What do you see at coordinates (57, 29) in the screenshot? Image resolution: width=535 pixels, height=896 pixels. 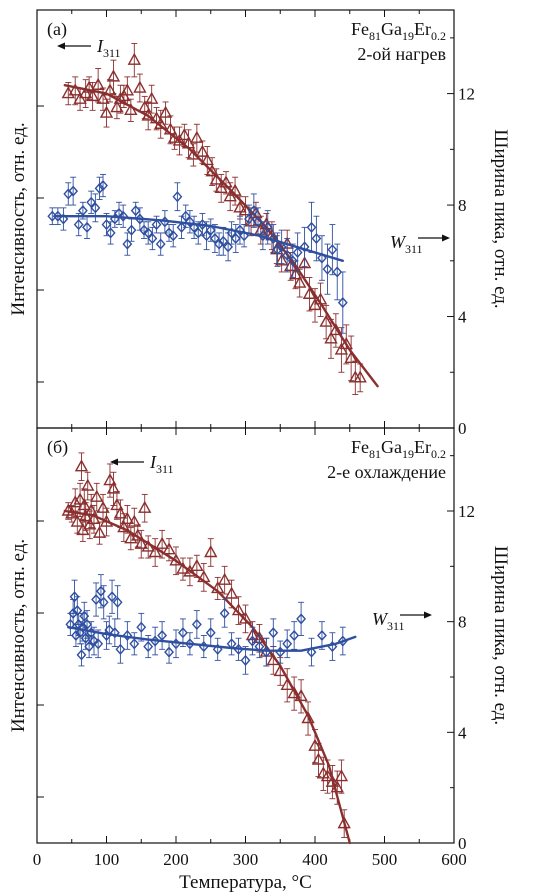 I see `panel-label: (а)` at bounding box center [57, 29].